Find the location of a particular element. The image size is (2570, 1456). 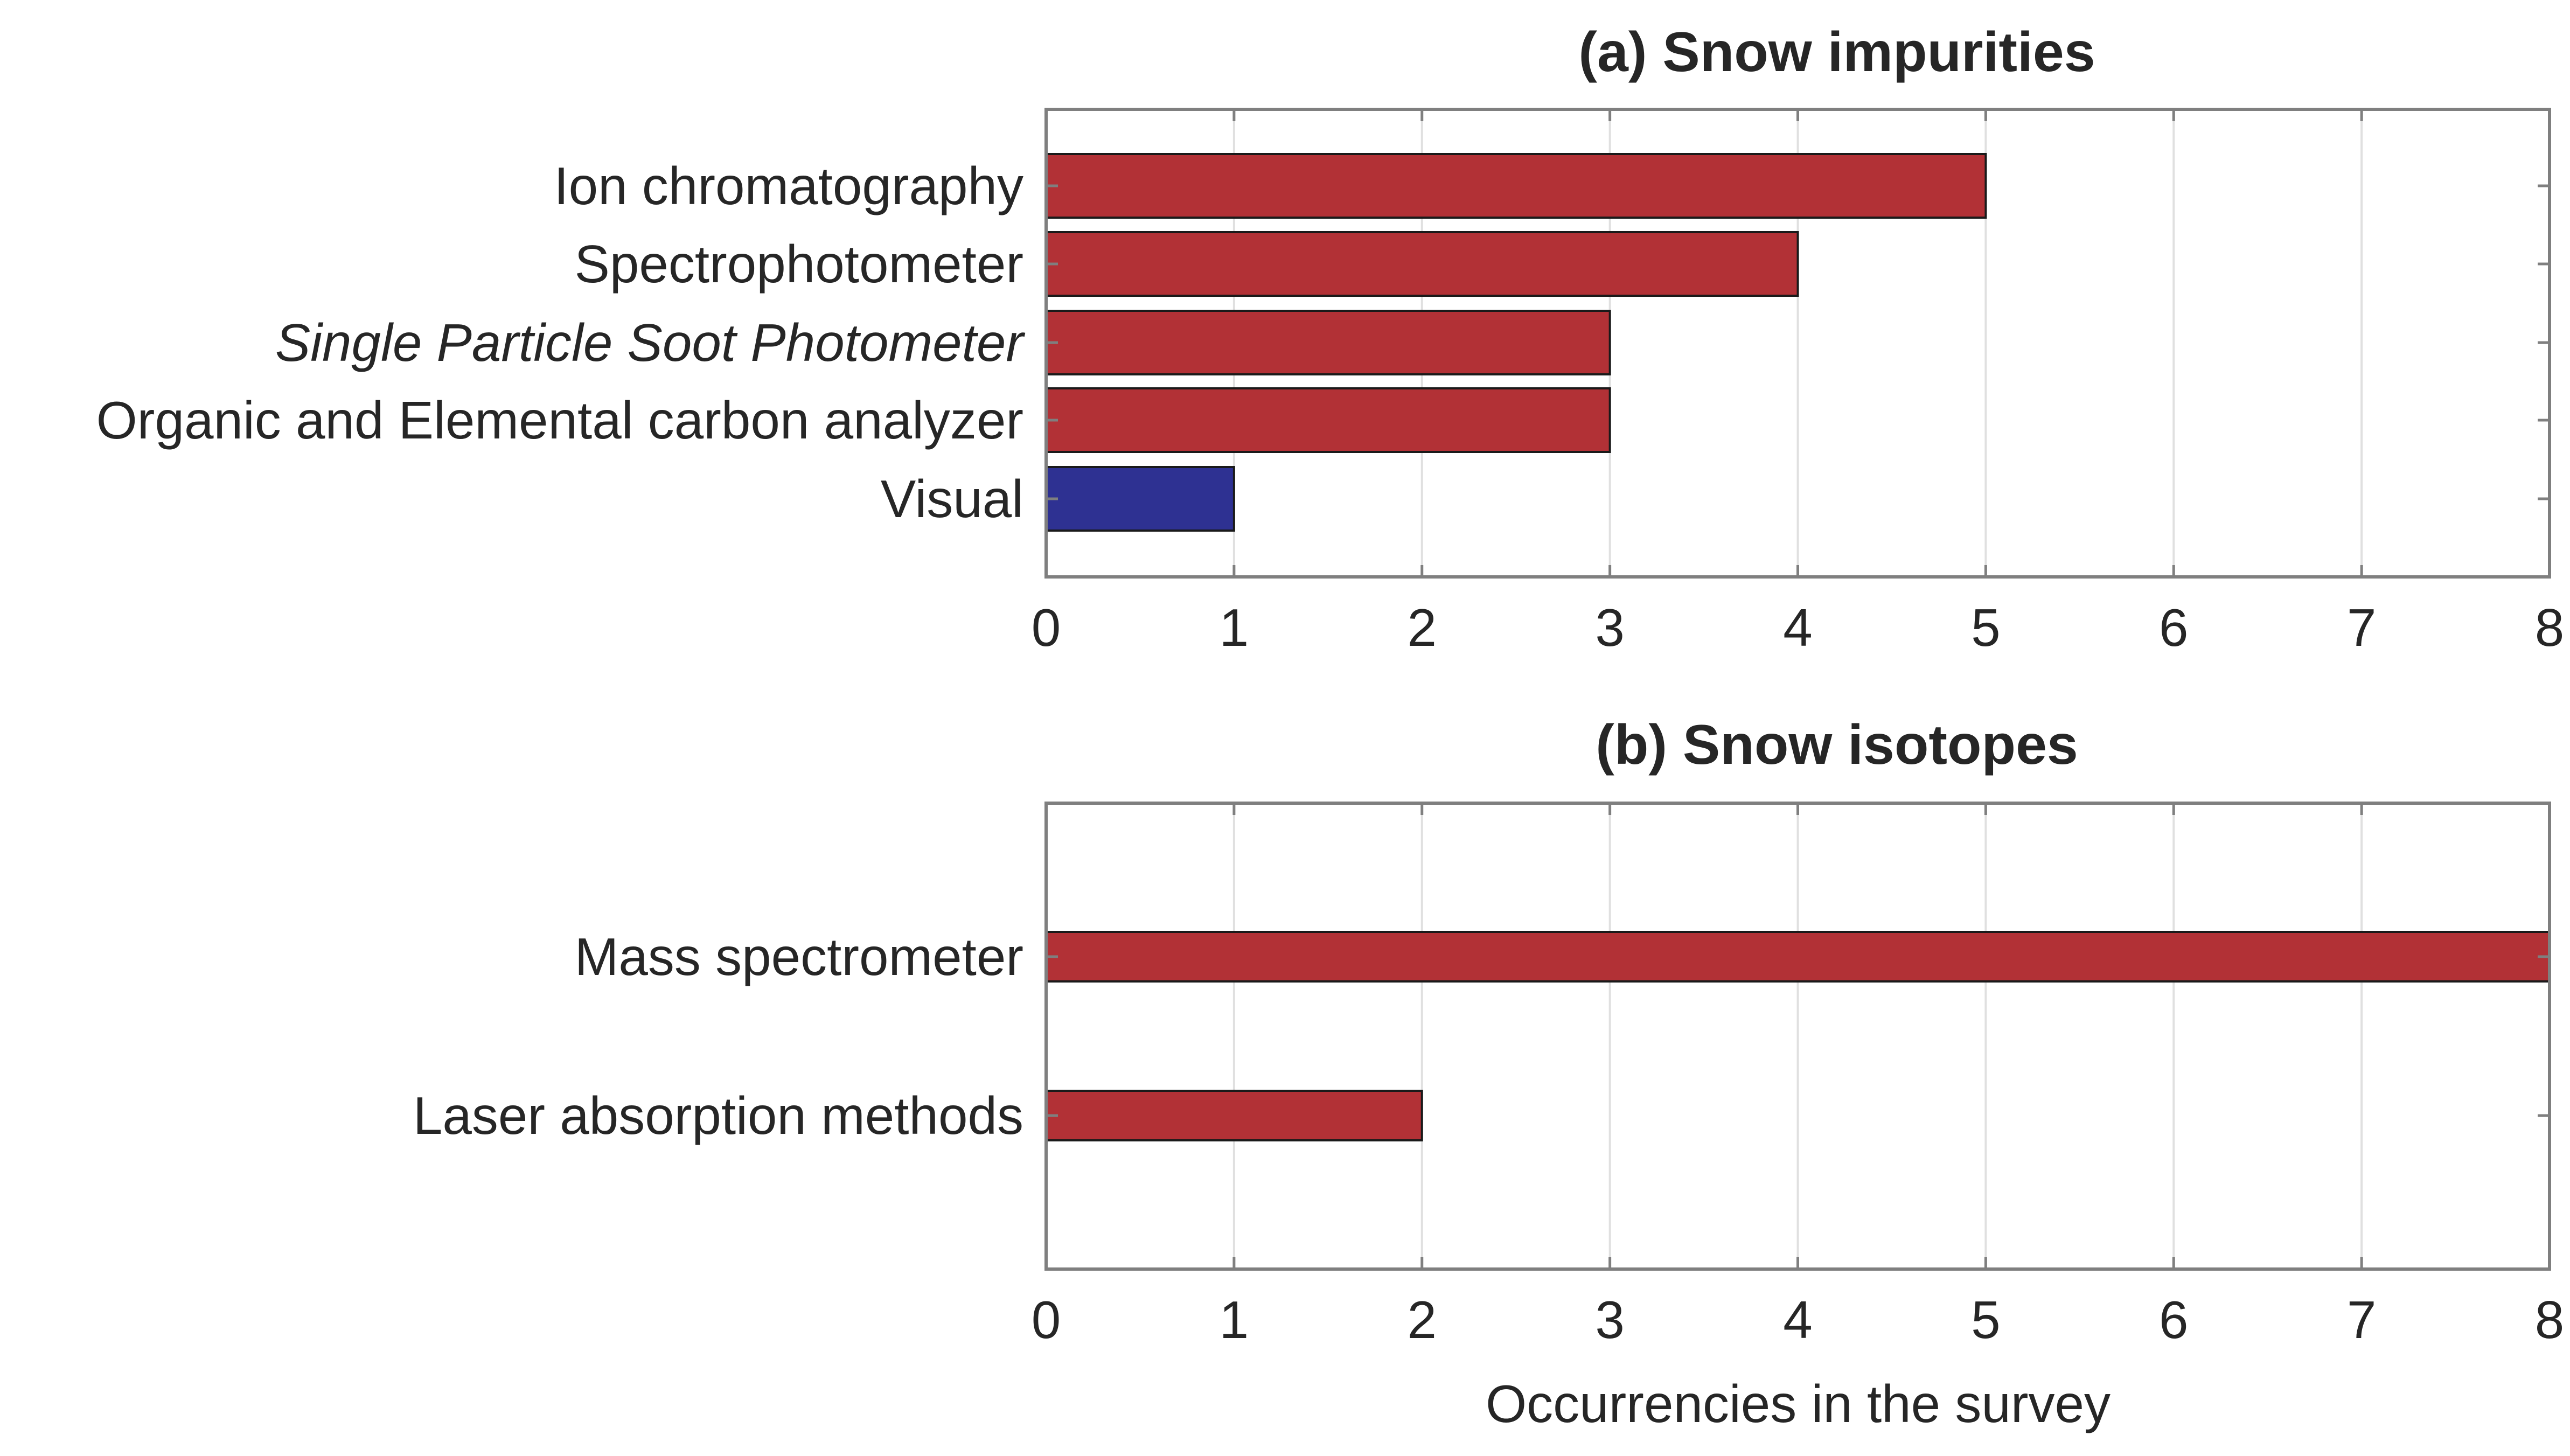

category-label: Laser absorption methods is located at coordinates (718, 1115).